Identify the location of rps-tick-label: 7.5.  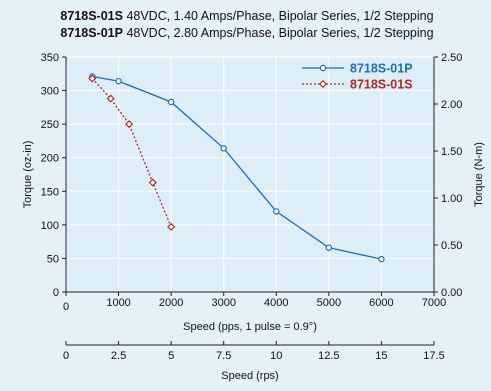
(223, 356).